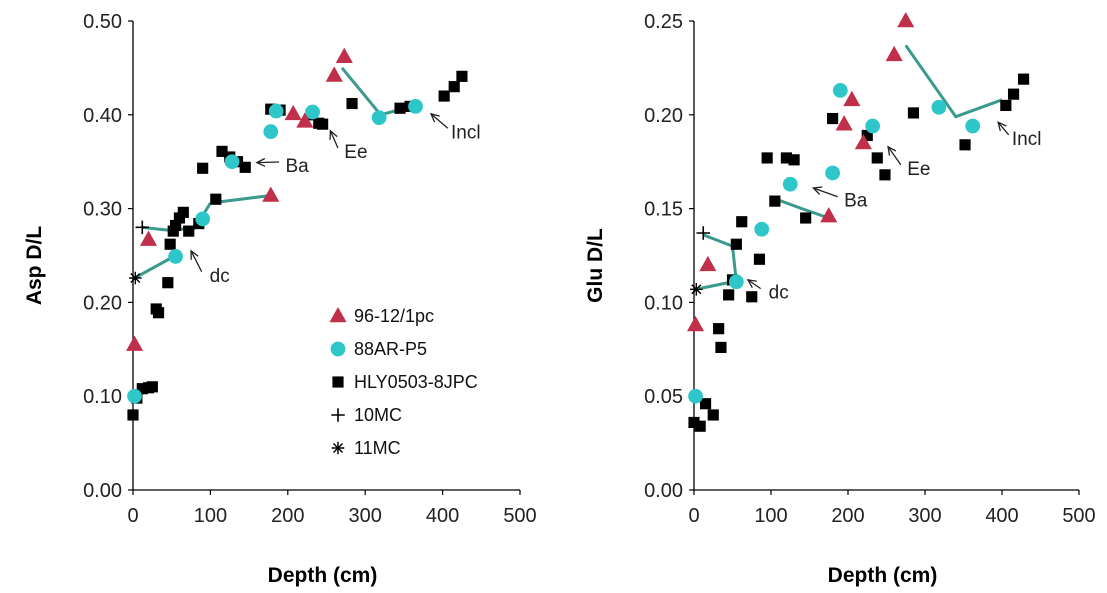 This screenshot has width=1107, height=593. What do you see at coordinates (142, 227) in the screenshot?
I see `marker-10mc` at bounding box center [142, 227].